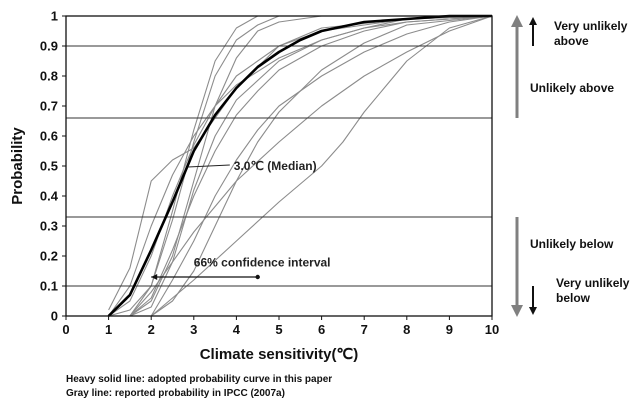 The width and height of the screenshot is (643, 406). What do you see at coordinates (237, 329) in the screenshot?
I see `x-tick-label: 4` at bounding box center [237, 329].